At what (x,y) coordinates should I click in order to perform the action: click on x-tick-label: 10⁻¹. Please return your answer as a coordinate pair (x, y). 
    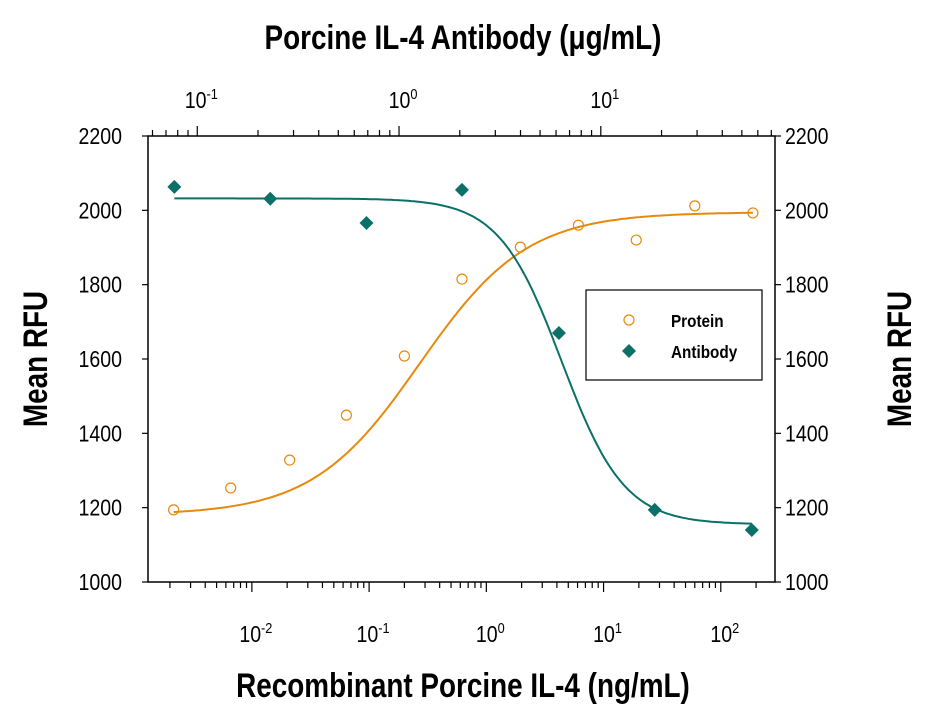
    Looking at the image, I should click on (373, 633).